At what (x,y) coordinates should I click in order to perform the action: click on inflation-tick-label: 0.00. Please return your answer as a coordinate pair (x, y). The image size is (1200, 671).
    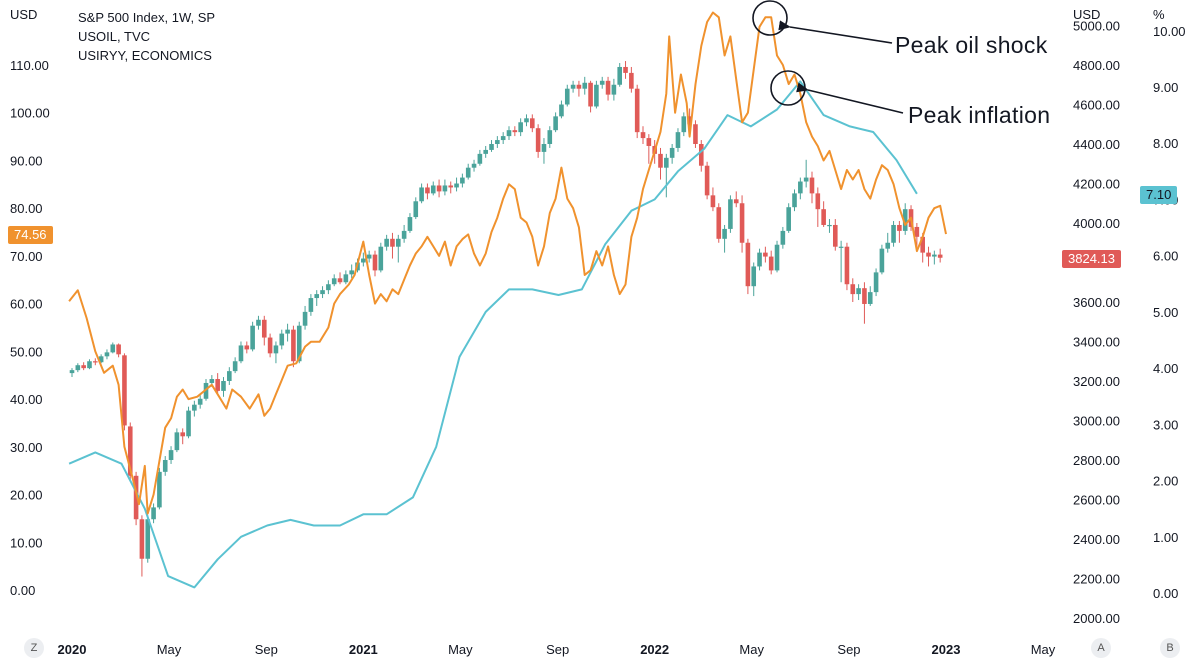
    Looking at the image, I should click on (1165, 593).